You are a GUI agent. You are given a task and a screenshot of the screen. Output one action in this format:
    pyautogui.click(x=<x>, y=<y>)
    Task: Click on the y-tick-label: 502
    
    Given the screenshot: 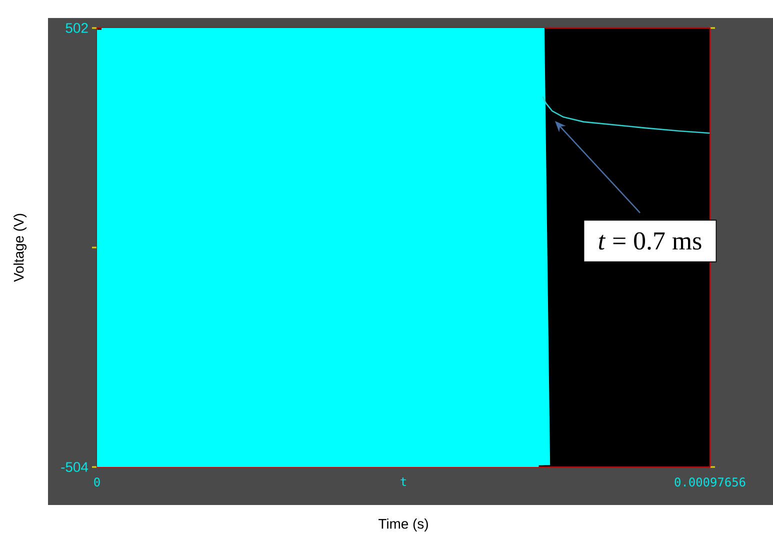 What is the action you would take?
    pyautogui.click(x=77, y=28)
    